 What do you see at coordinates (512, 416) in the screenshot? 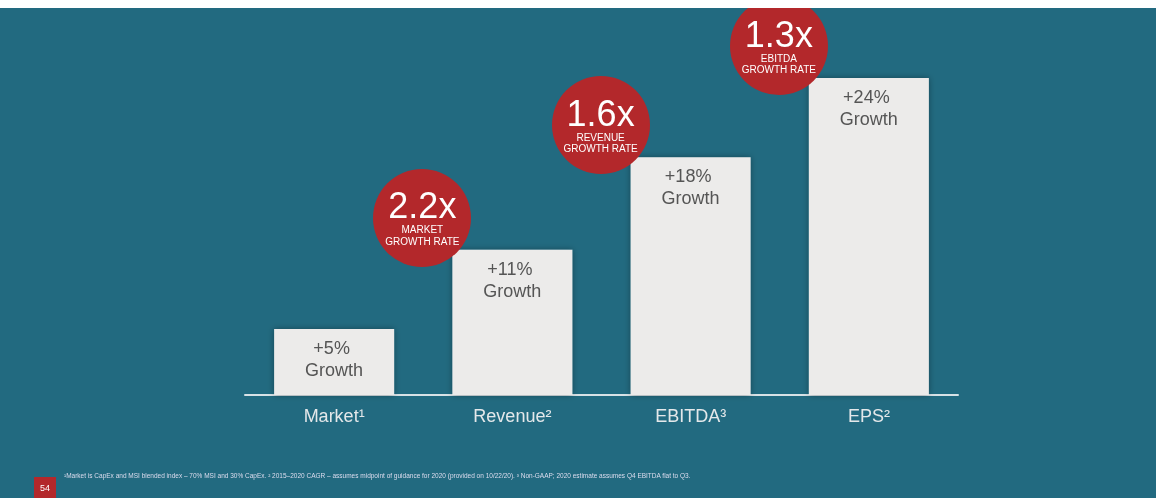
I see `x-tick-label: Revenue²` at bounding box center [512, 416].